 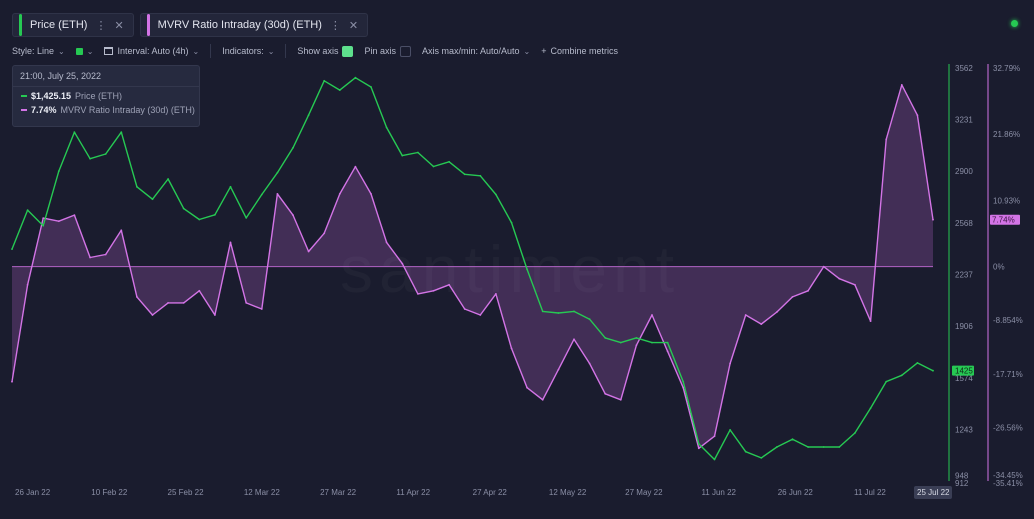 I want to click on combine-metrics-button: + Combine metrics, so click(x=579, y=51).